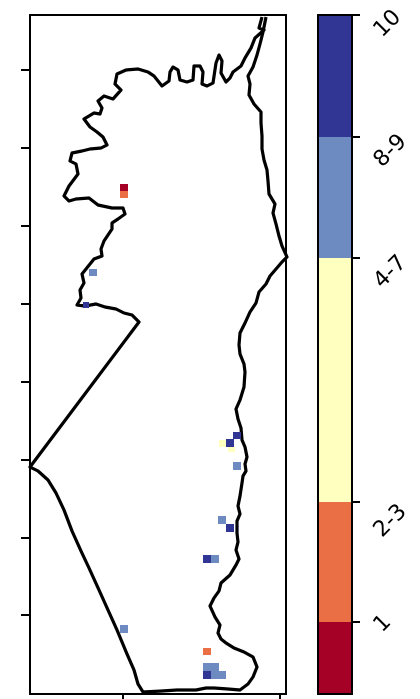 This screenshot has width=420, height=699. Describe the element at coordinates (201, 696) in the screenshot. I see `x-axis-ticks` at that location.